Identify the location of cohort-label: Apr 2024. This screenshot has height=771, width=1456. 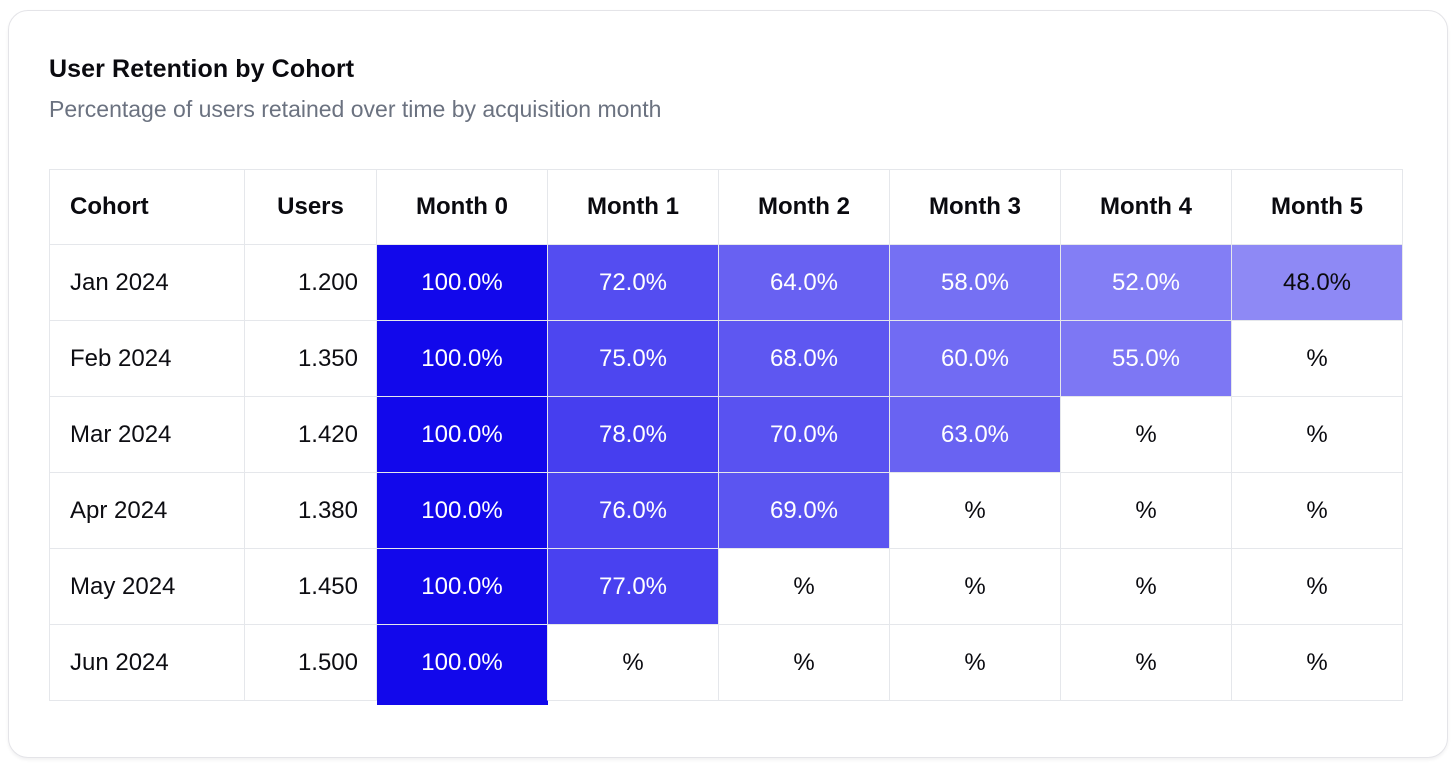
(147, 511).